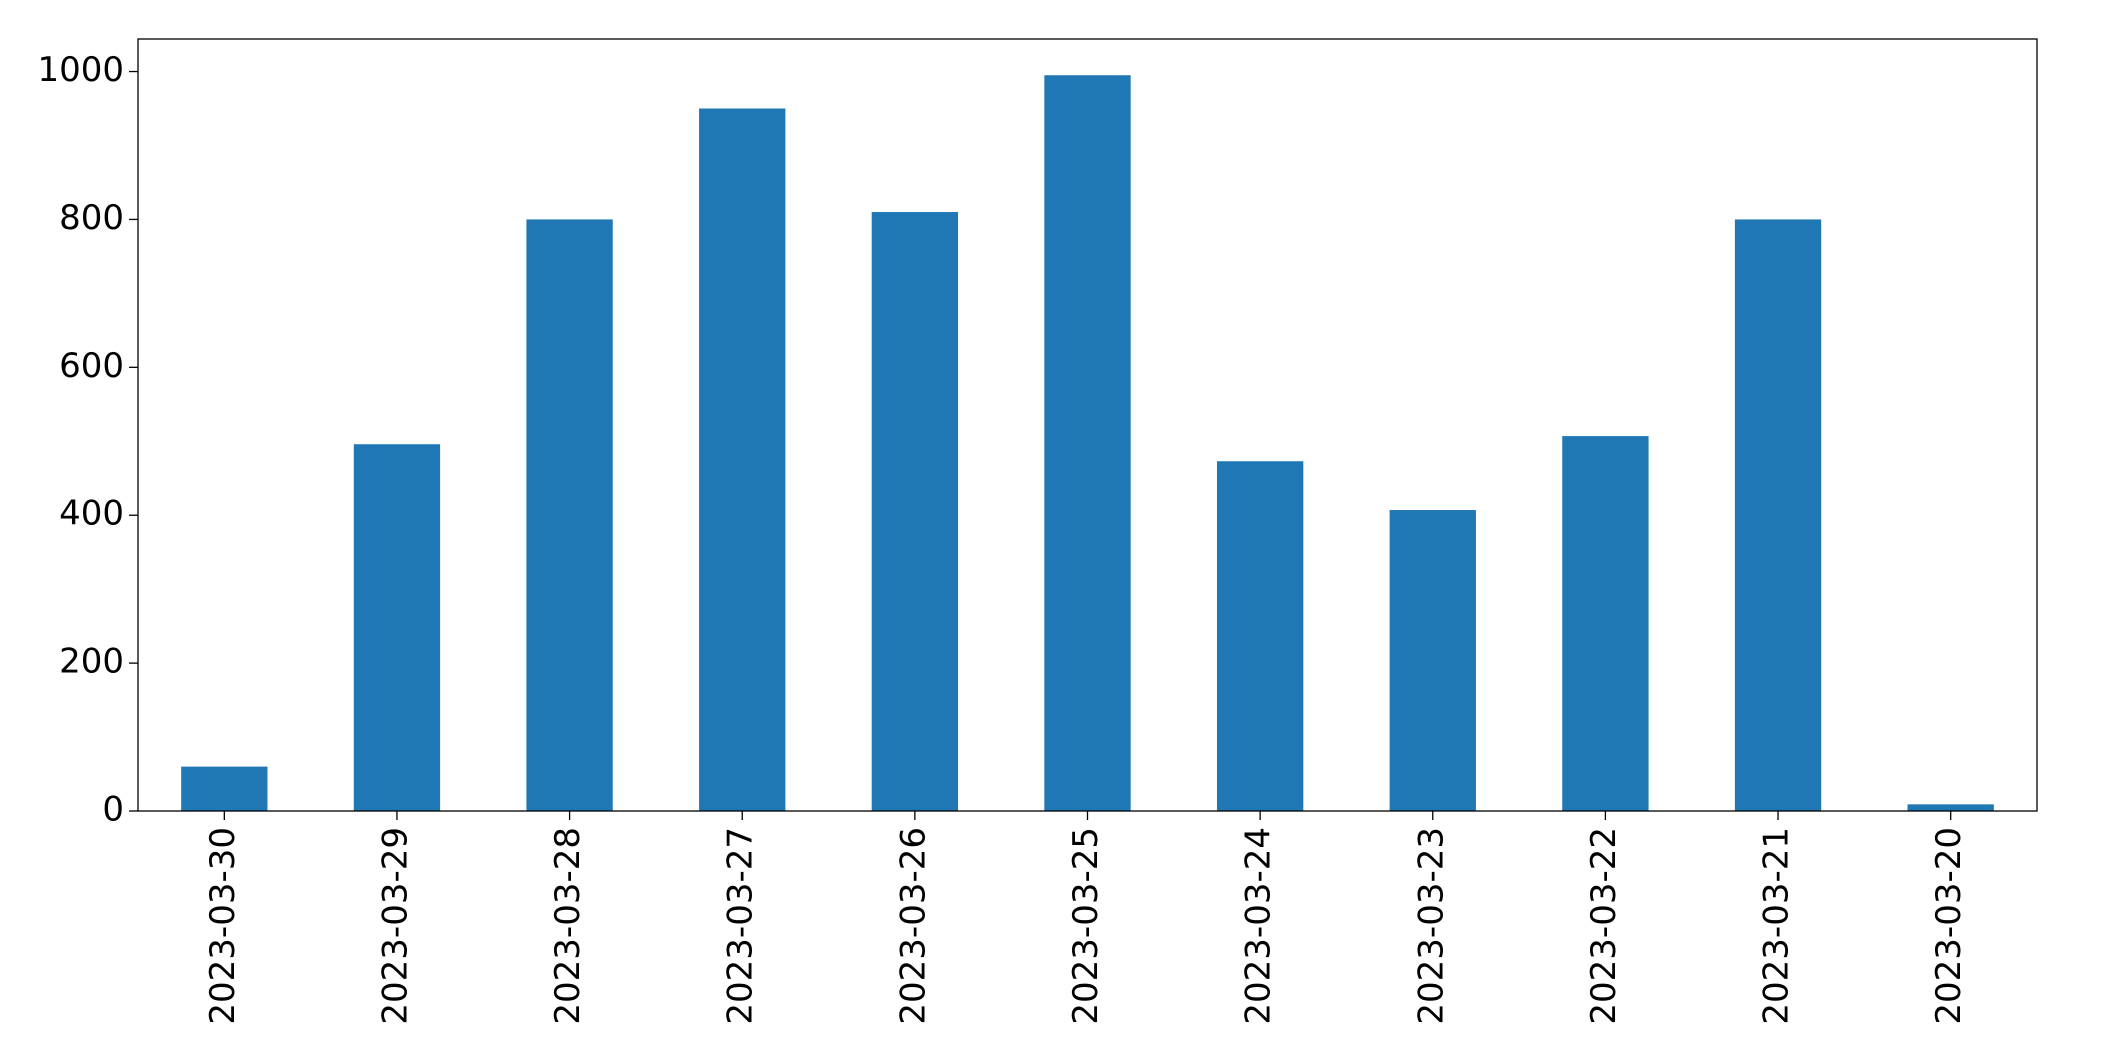  I want to click on x-tick-label: 2023-03-25, so click(1086, 926).